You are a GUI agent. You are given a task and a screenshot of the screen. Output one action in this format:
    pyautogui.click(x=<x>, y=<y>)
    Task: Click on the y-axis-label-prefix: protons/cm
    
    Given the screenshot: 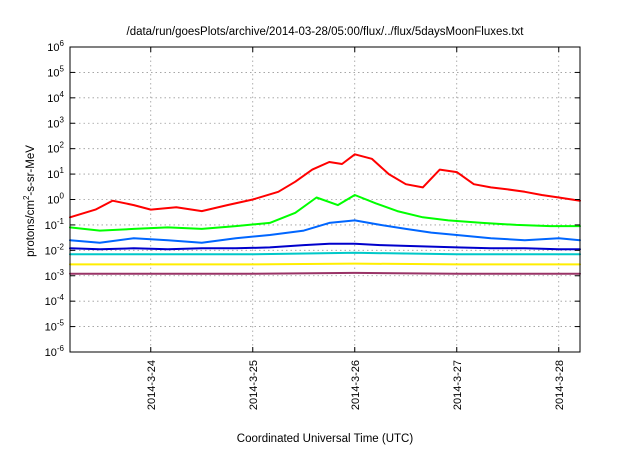 What is the action you would take?
    pyautogui.click(x=31, y=228)
    